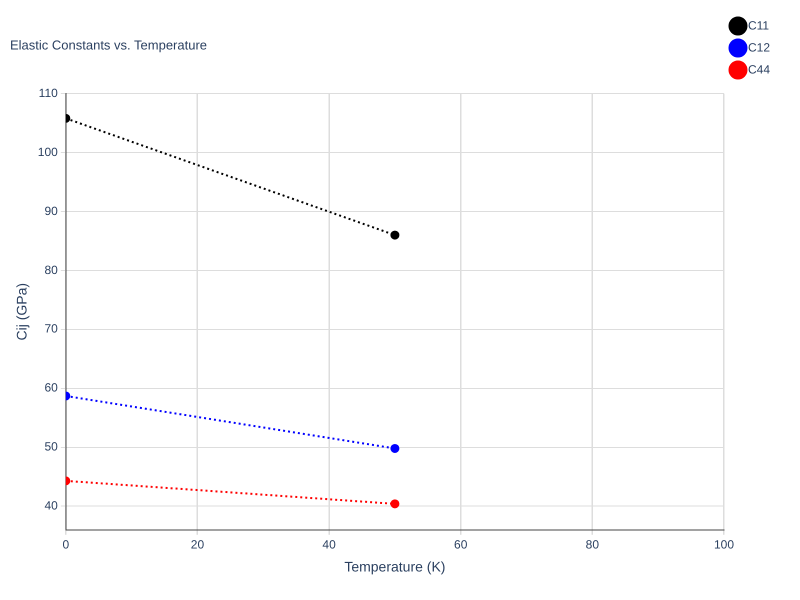  What do you see at coordinates (461, 544) in the screenshot?
I see `x-tick-label: 60` at bounding box center [461, 544].